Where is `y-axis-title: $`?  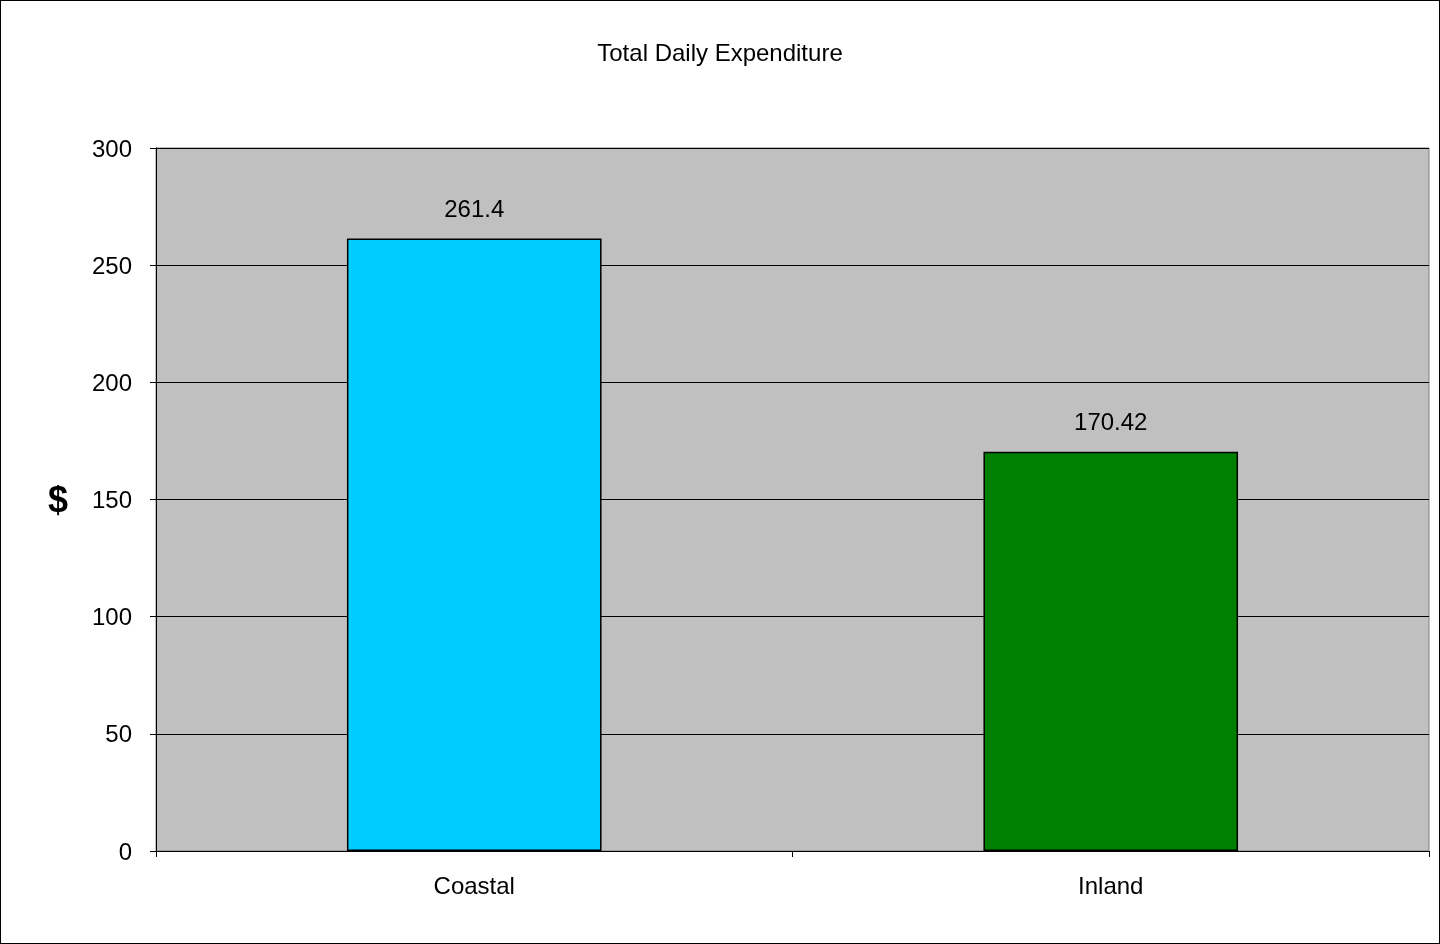 y-axis-title: $ is located at coordinates (57, 499).